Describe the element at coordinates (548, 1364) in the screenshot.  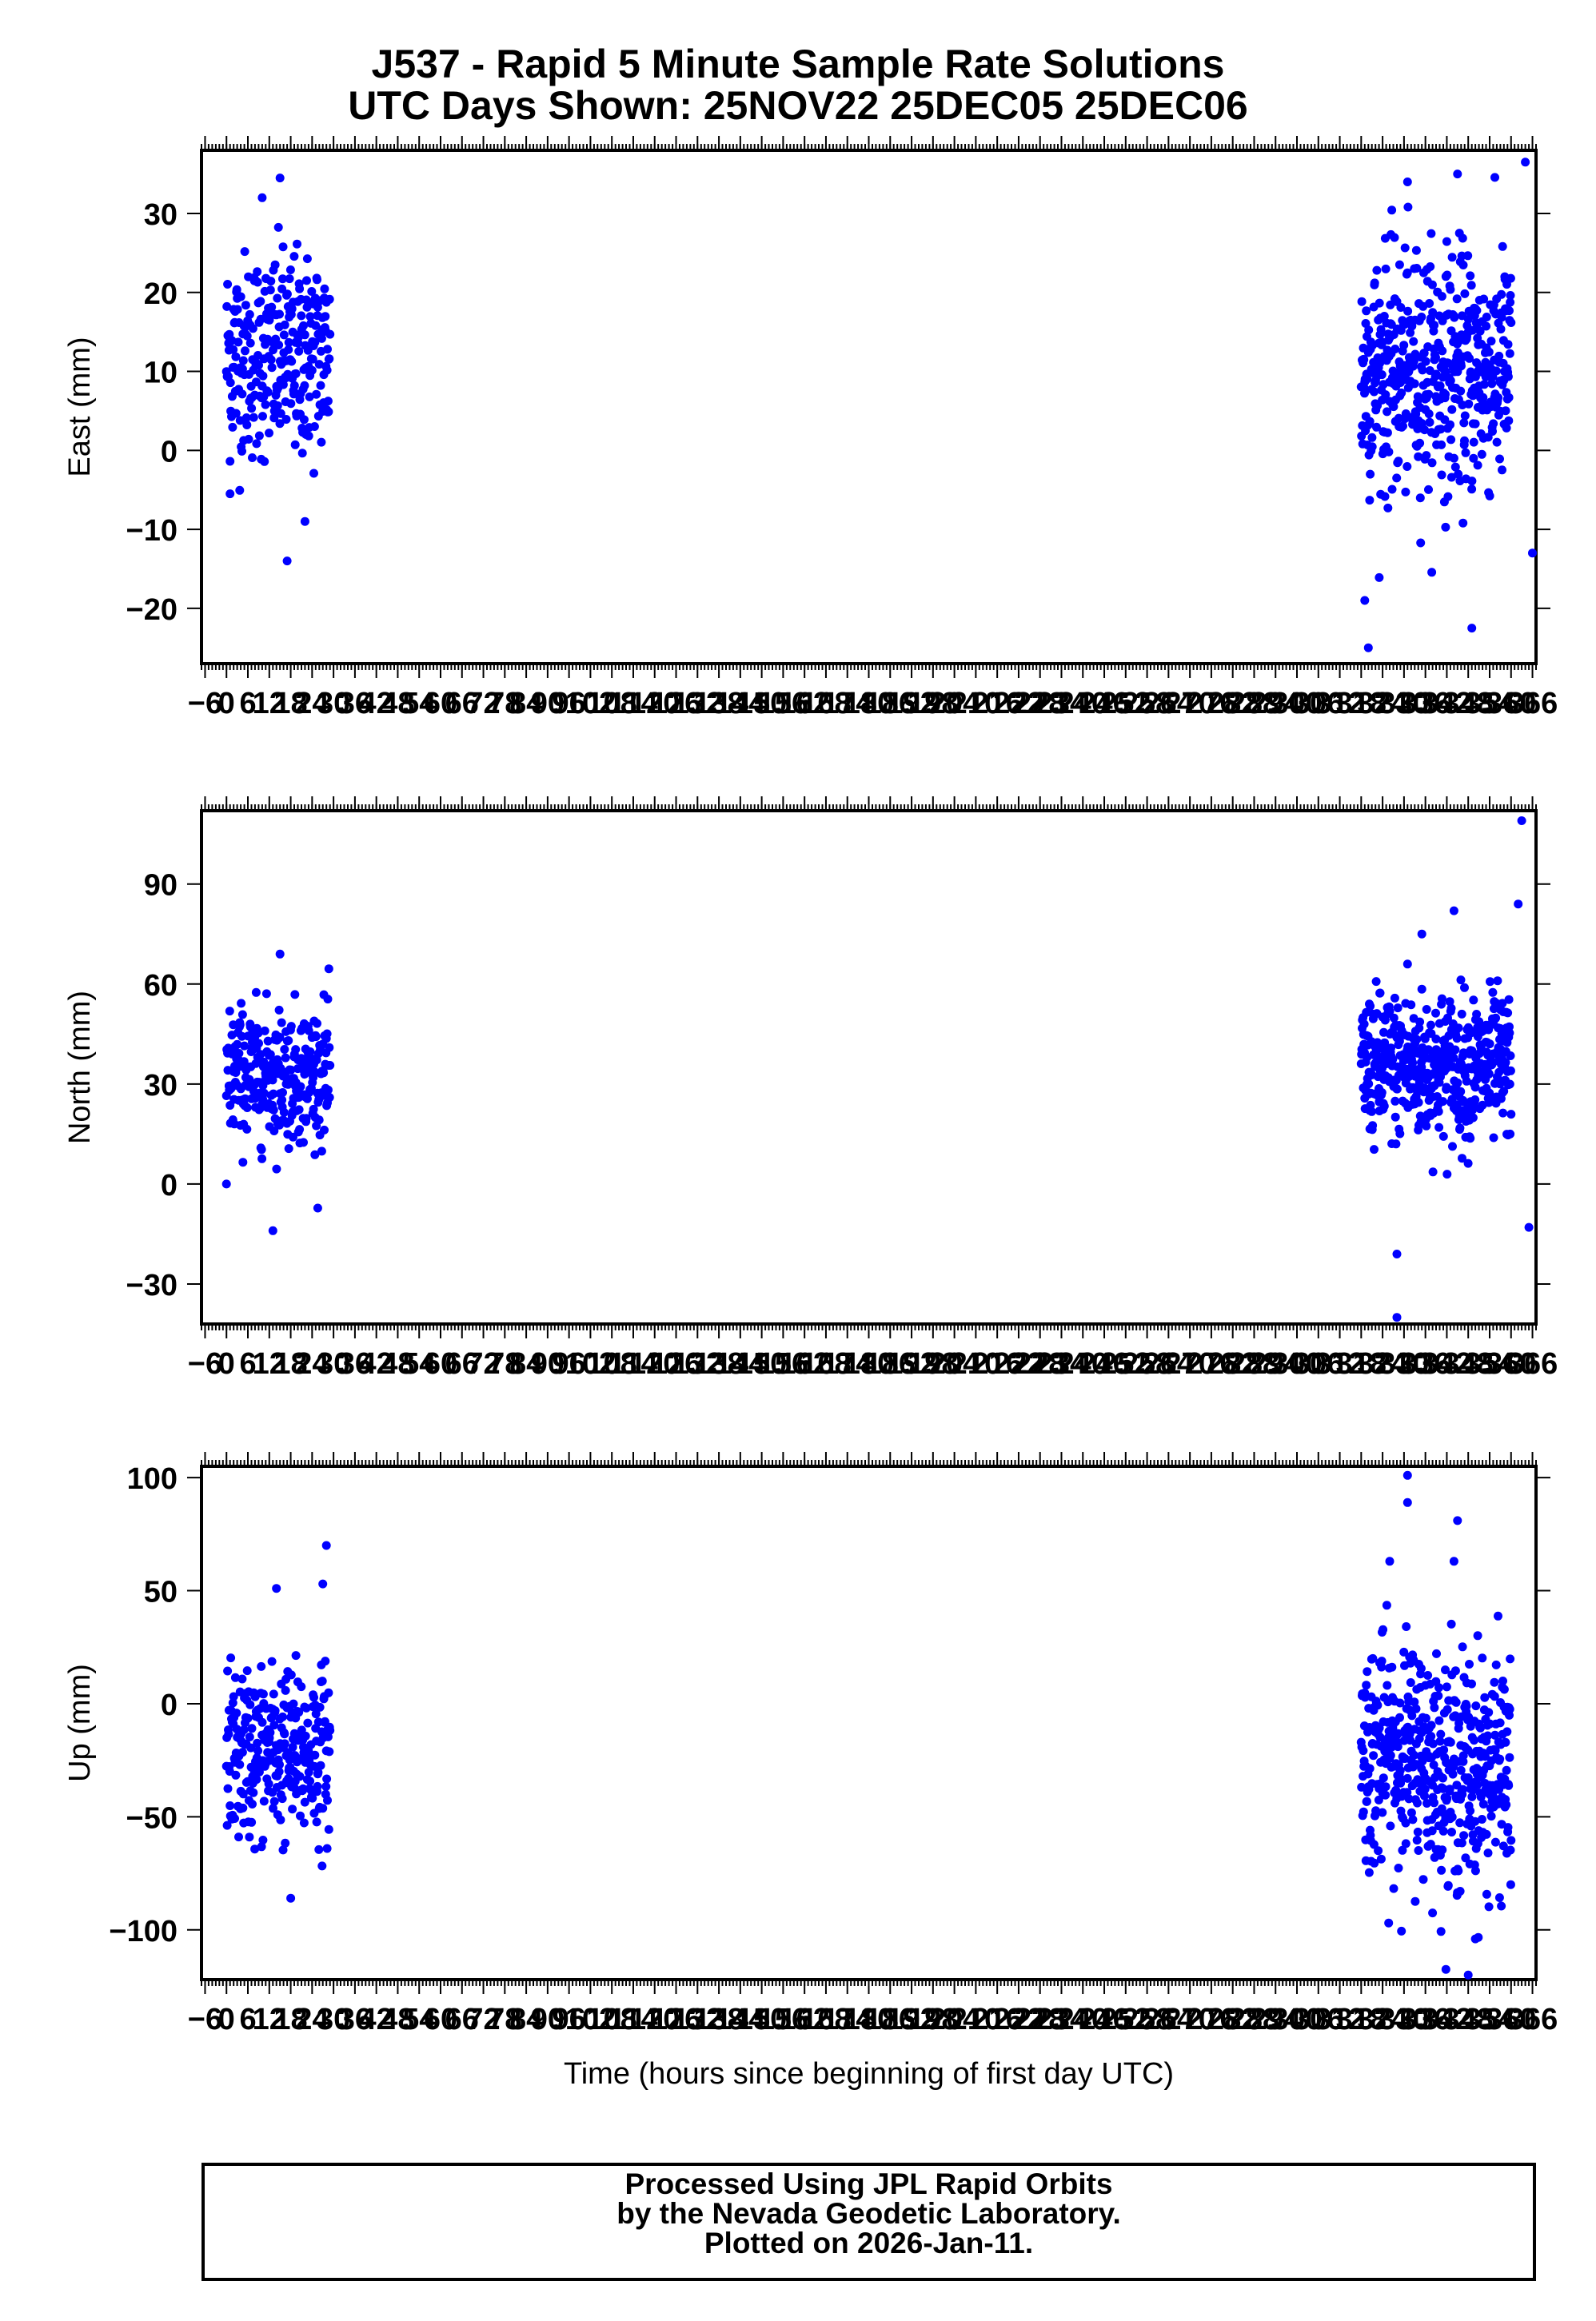
I see `x-tick-label: 90` at that location.